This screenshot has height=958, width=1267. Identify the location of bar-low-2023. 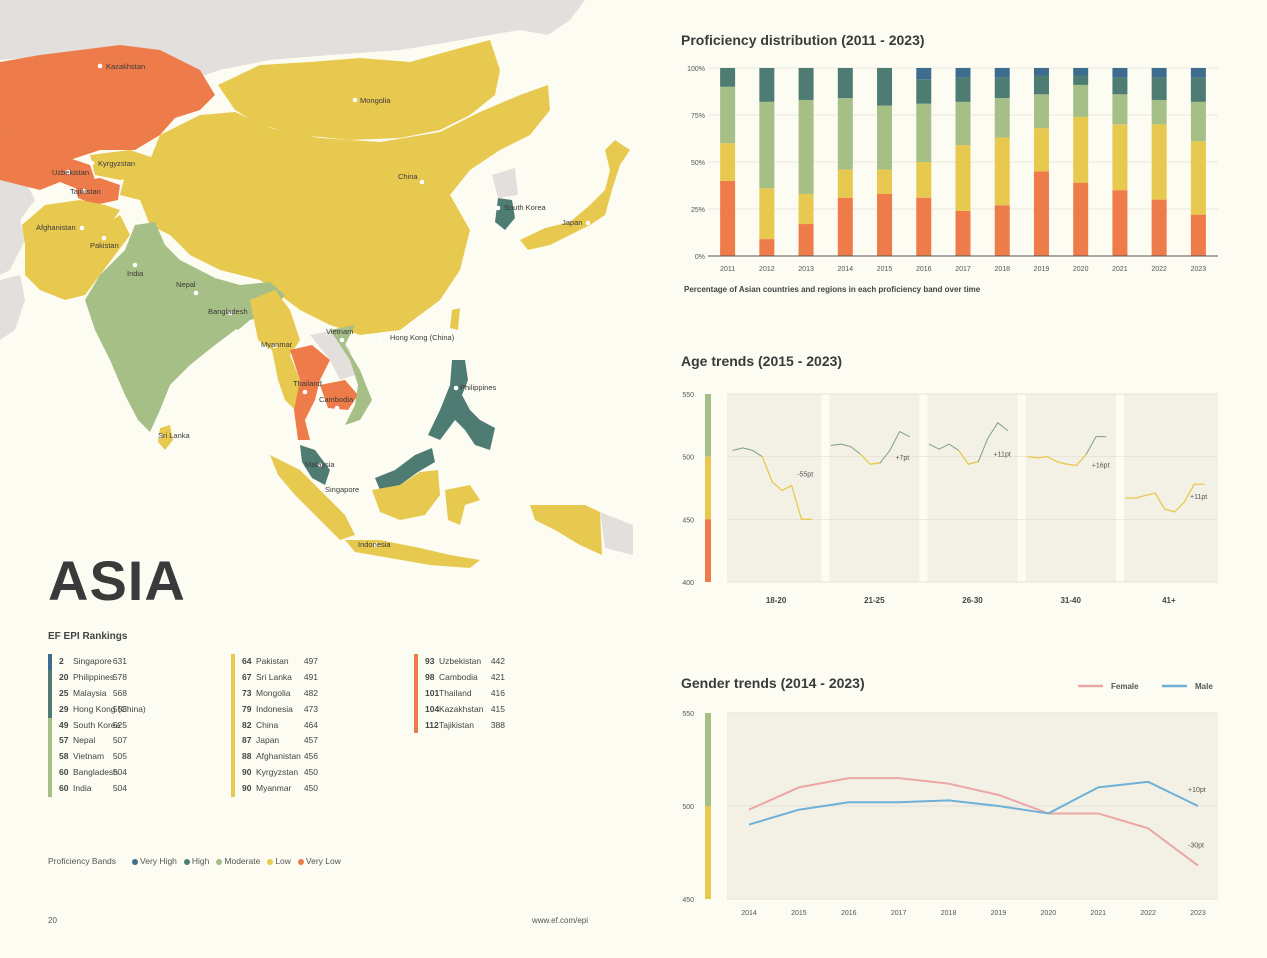
(1198, 178).